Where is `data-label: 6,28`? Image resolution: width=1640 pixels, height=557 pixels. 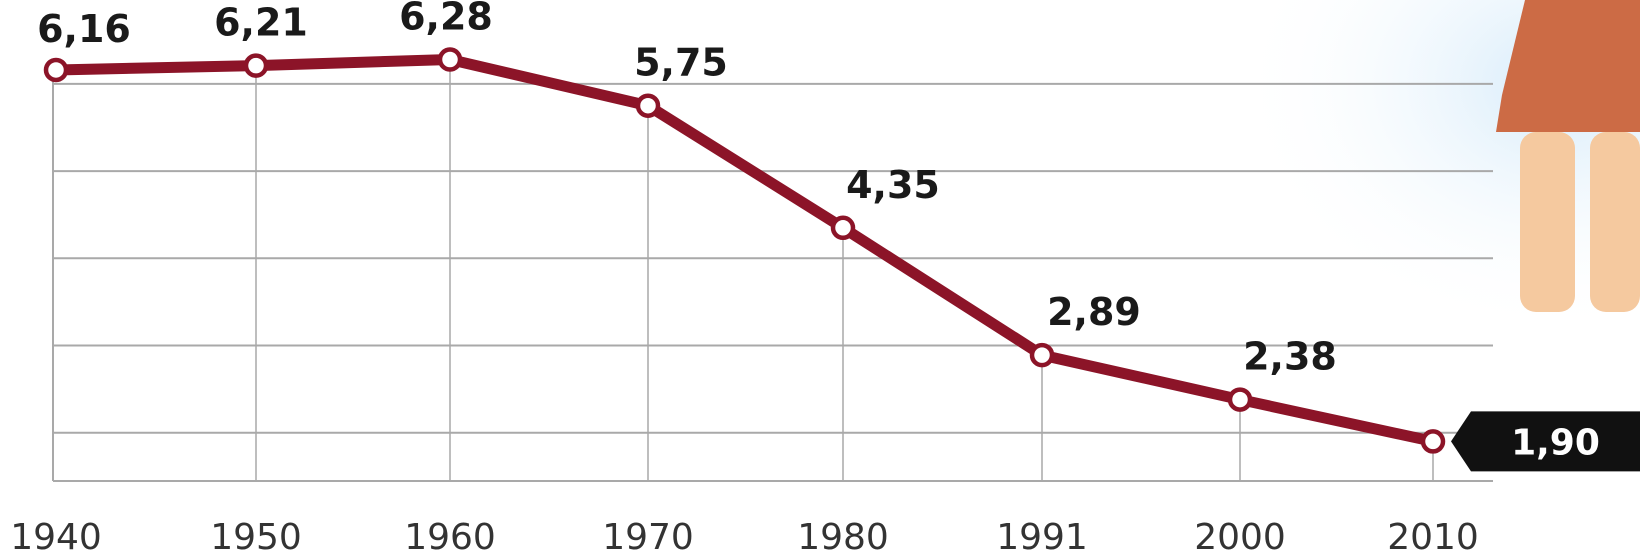 data-label: 6,28 is located at coordinates (446, 19).